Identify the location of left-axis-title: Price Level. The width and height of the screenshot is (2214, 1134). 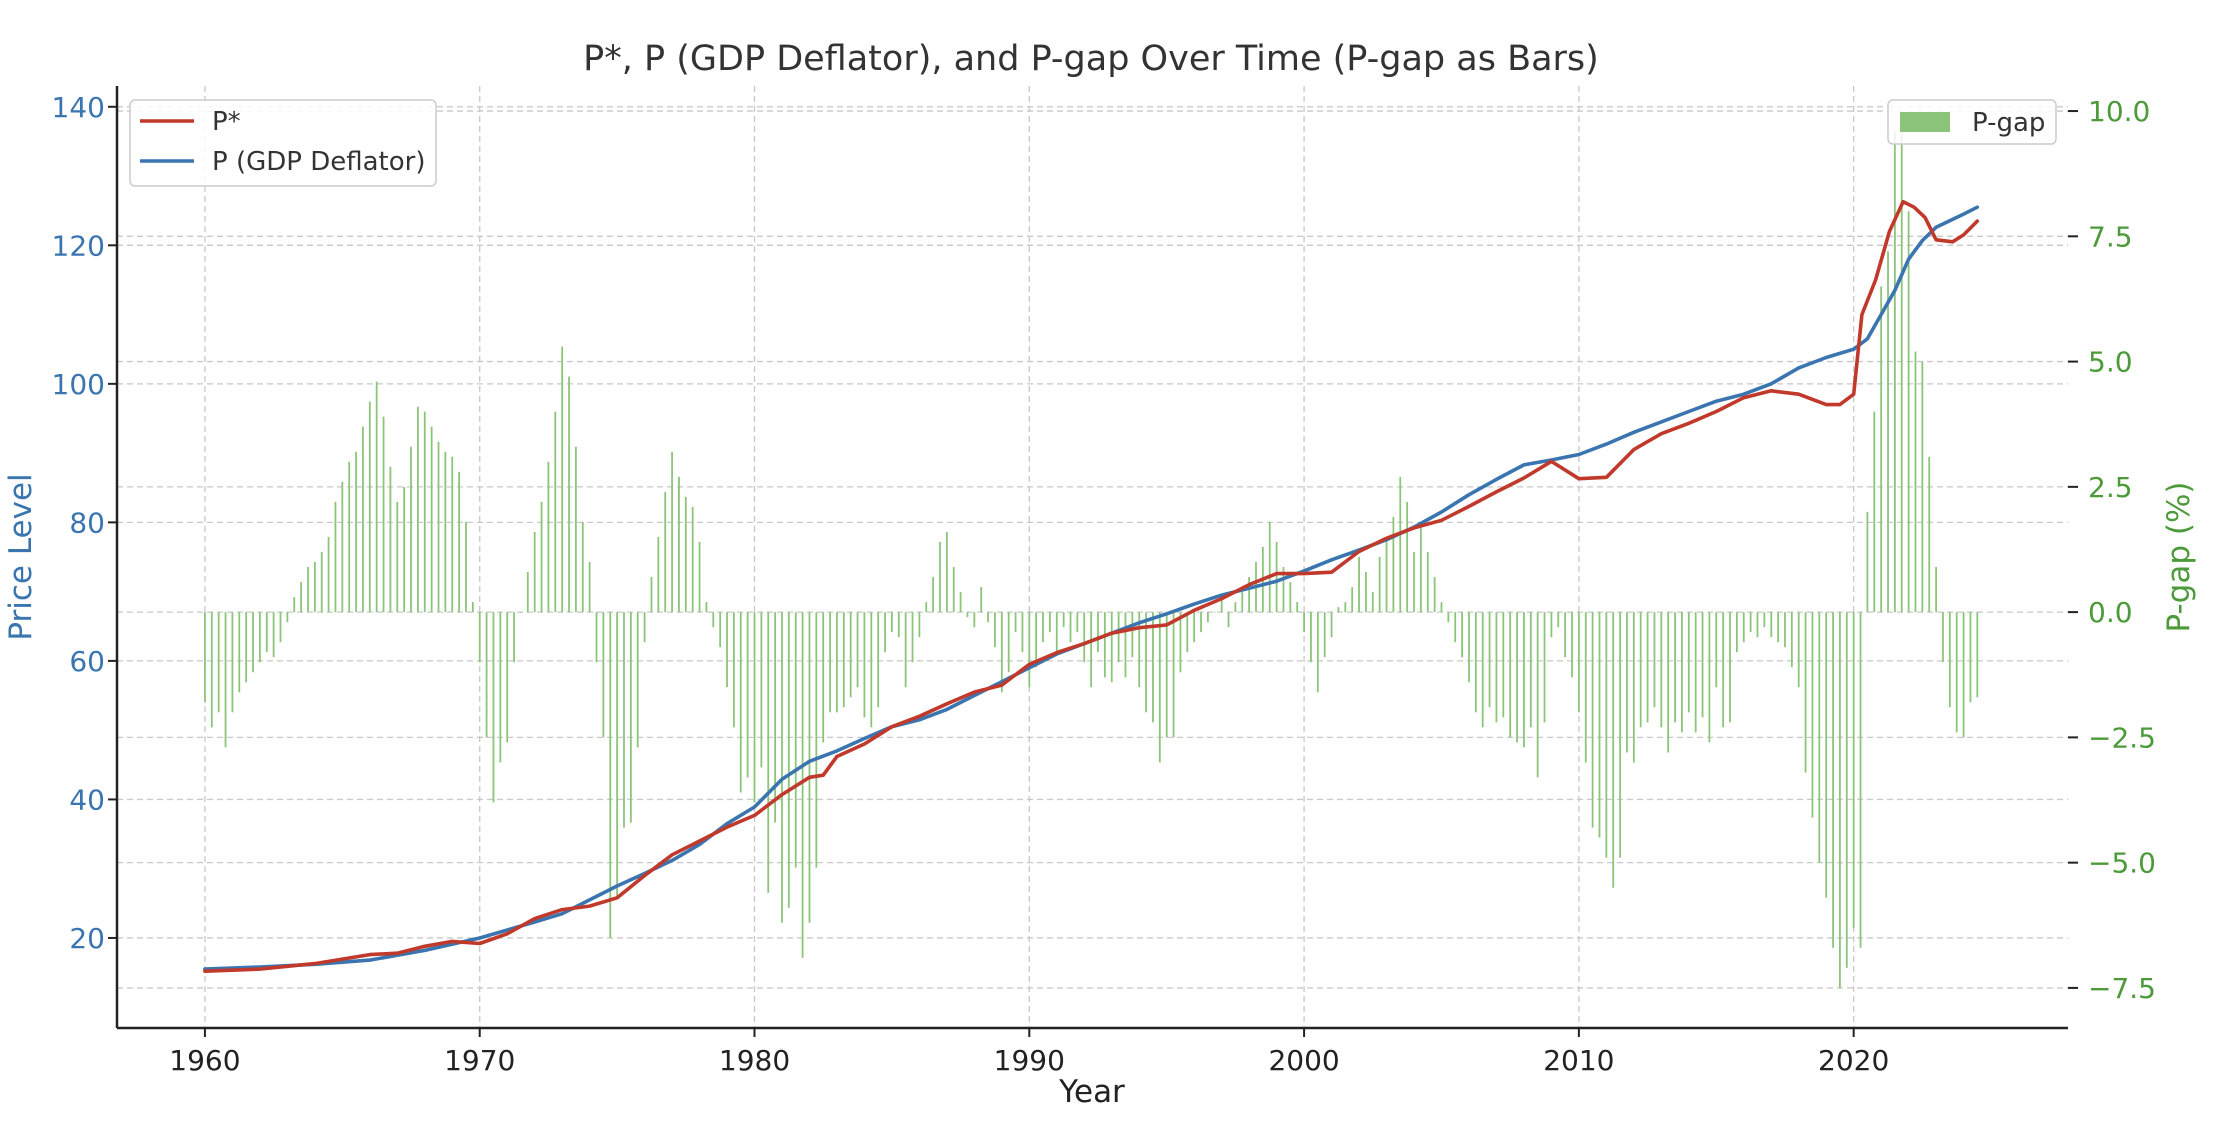
(21, 556).